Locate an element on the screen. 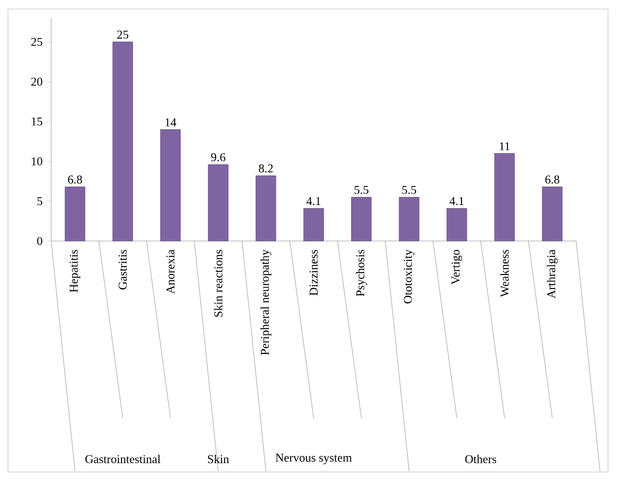  x-tick-label: Hepatitis is located at coordinates (75, 271).